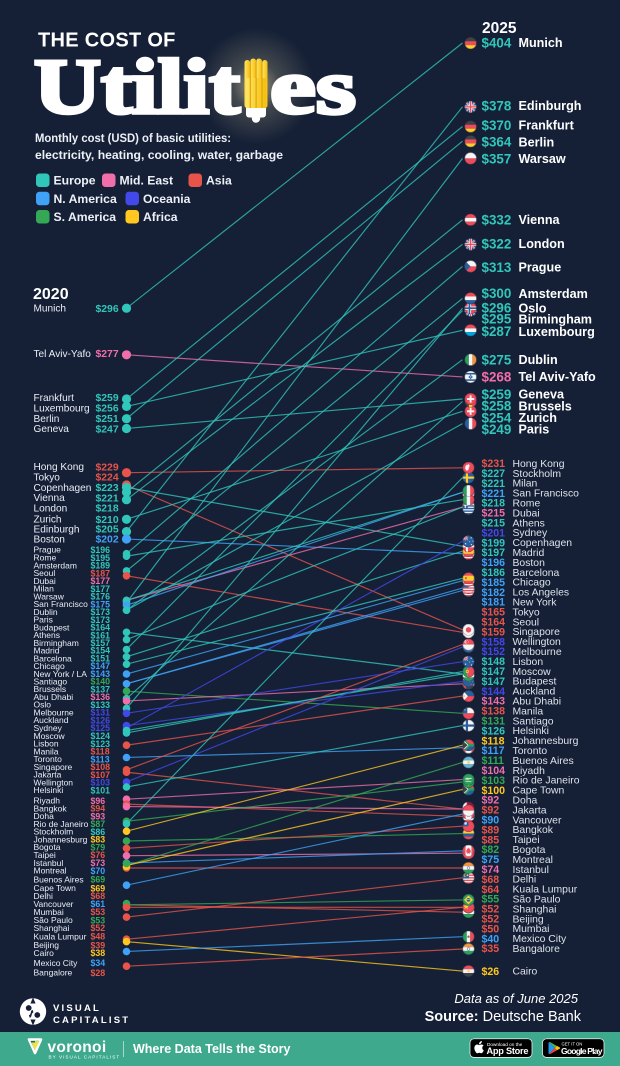 This screenshot has width=620, height=1066. Describe the element at coordinates (101, 589) in the screenshot. I see `svg-text: $177` at that location.